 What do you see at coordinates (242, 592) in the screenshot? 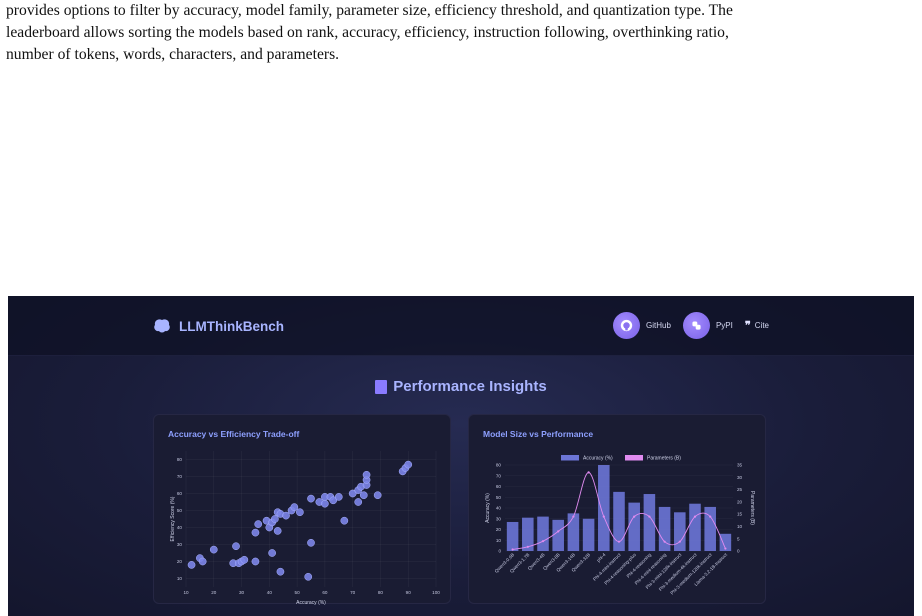
I see `x-tick-label: 30` at bounding box center [242, 592].